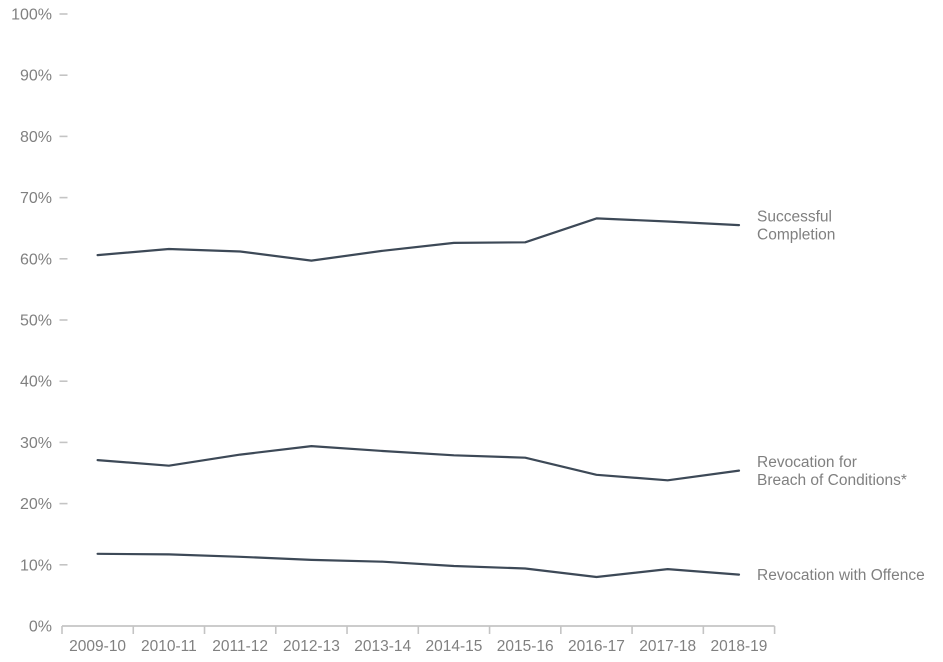  Describe the element at coordinates (36, 565) in the screenshot. I see `y-axis-tick-label: 10%` at that location.